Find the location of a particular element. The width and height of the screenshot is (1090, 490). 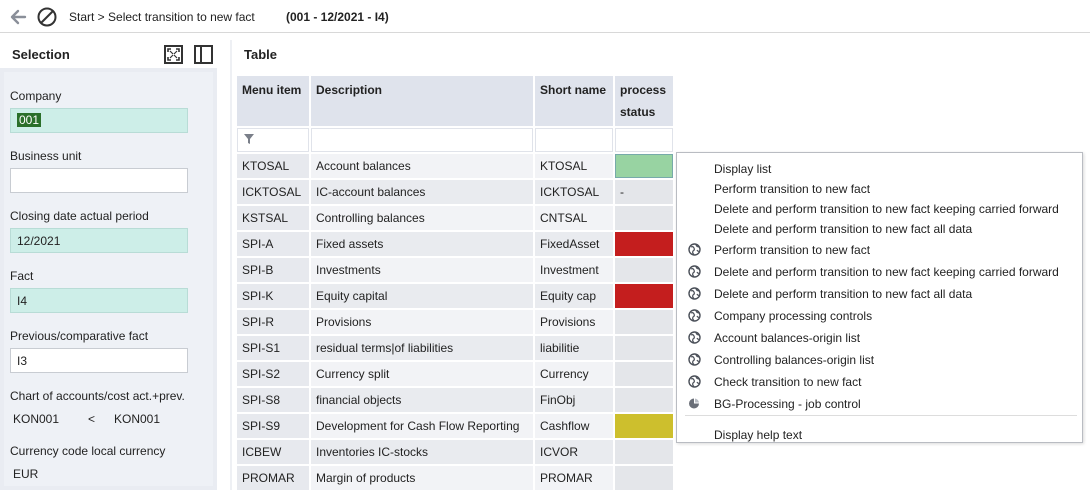

table-row: PROMAR Margin of products PROMAR is located at coordinates (455, 478).